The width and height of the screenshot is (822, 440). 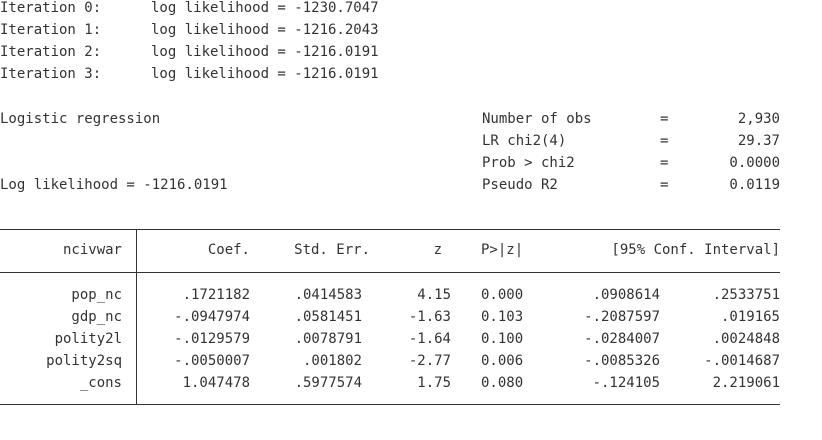 What do you see at coordinates (524, 141) in the screenshot?
I see `stat-label-lrchi2: LR chi2(4)` at bounding box center [524, 141].